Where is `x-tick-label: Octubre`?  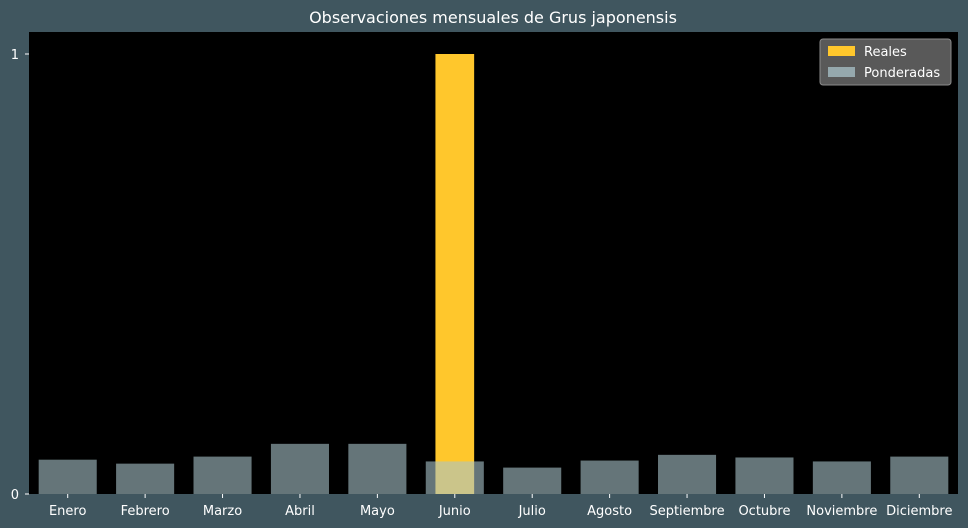
x-tick-label: Octubre is located at coordinates (764, 511).